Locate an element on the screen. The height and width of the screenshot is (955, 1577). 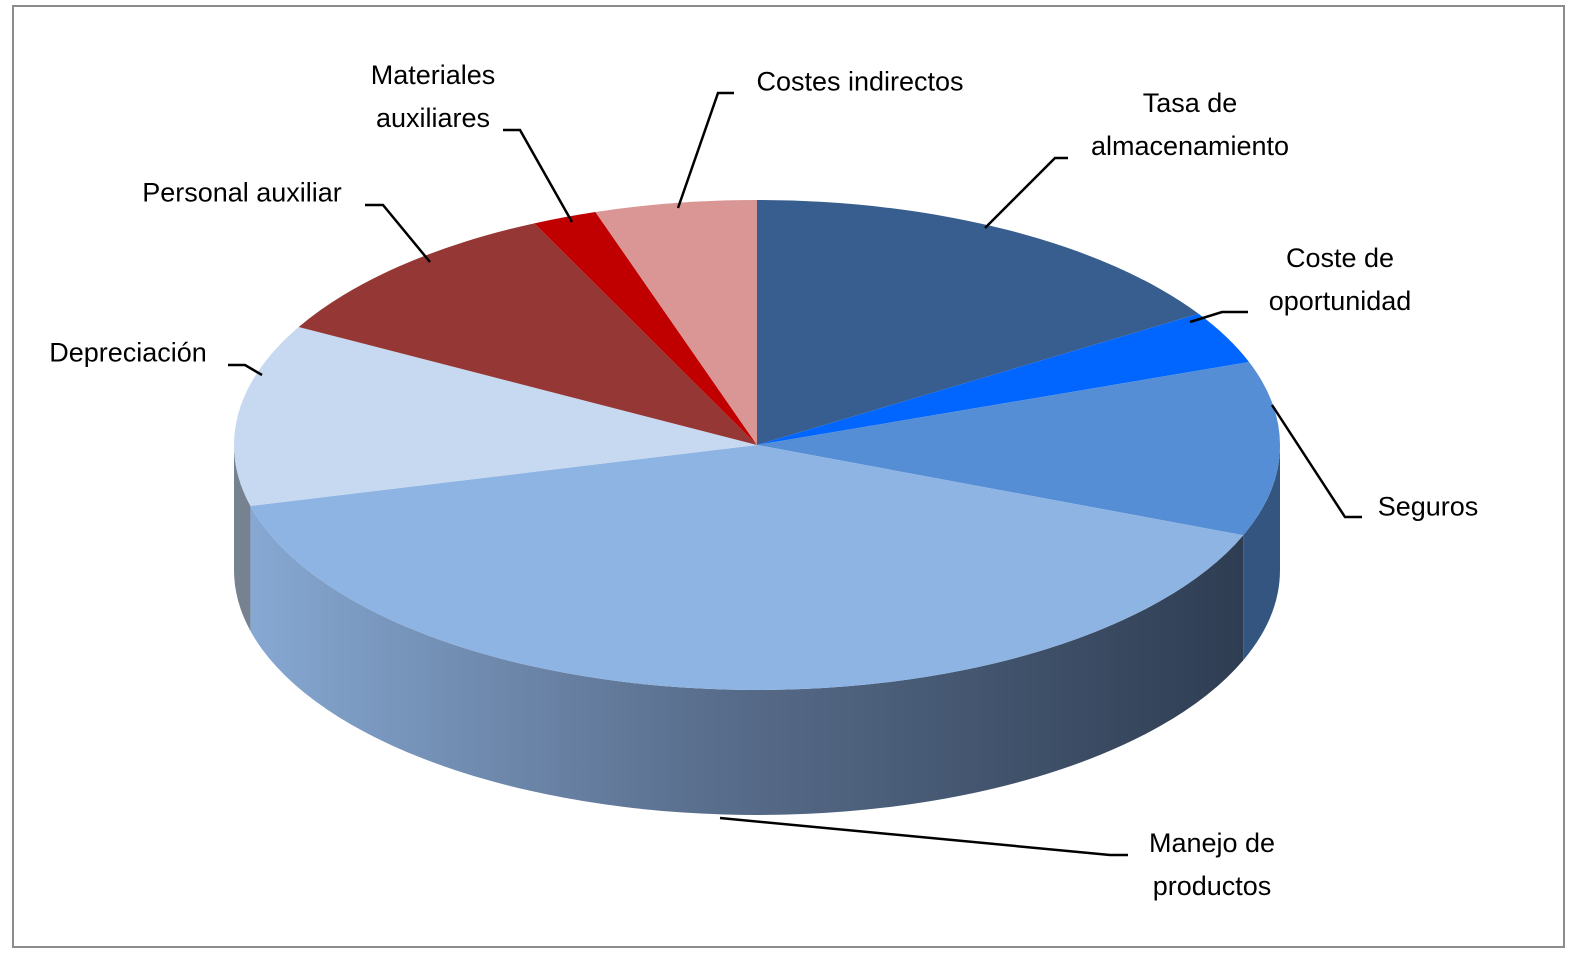
slice-label: Manejo de productos is located at coordinates (1212, 864).